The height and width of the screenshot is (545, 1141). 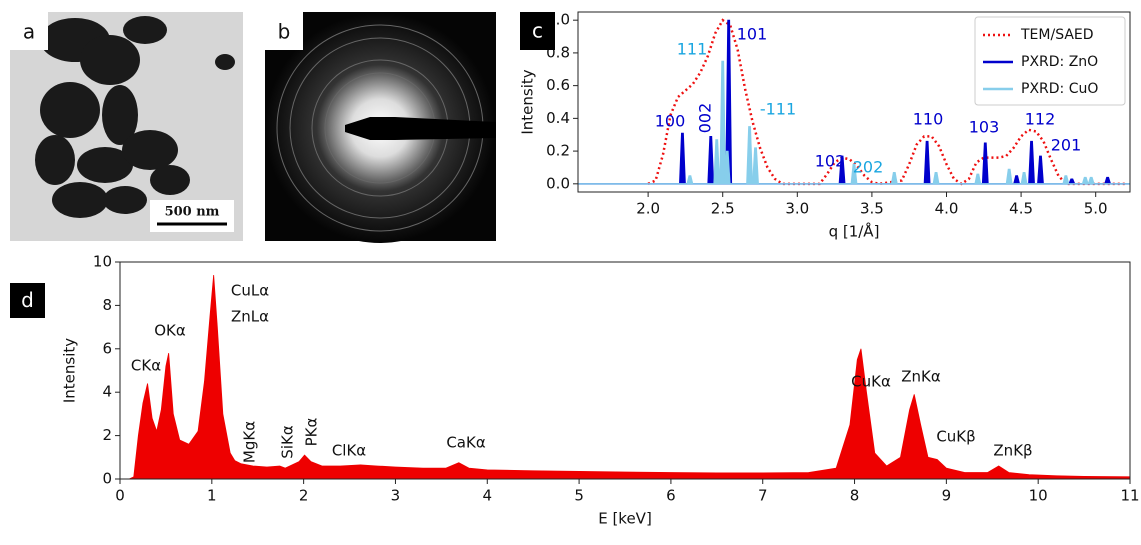 I want to click on x-tick-label: 5, so click(x=579, y=496).